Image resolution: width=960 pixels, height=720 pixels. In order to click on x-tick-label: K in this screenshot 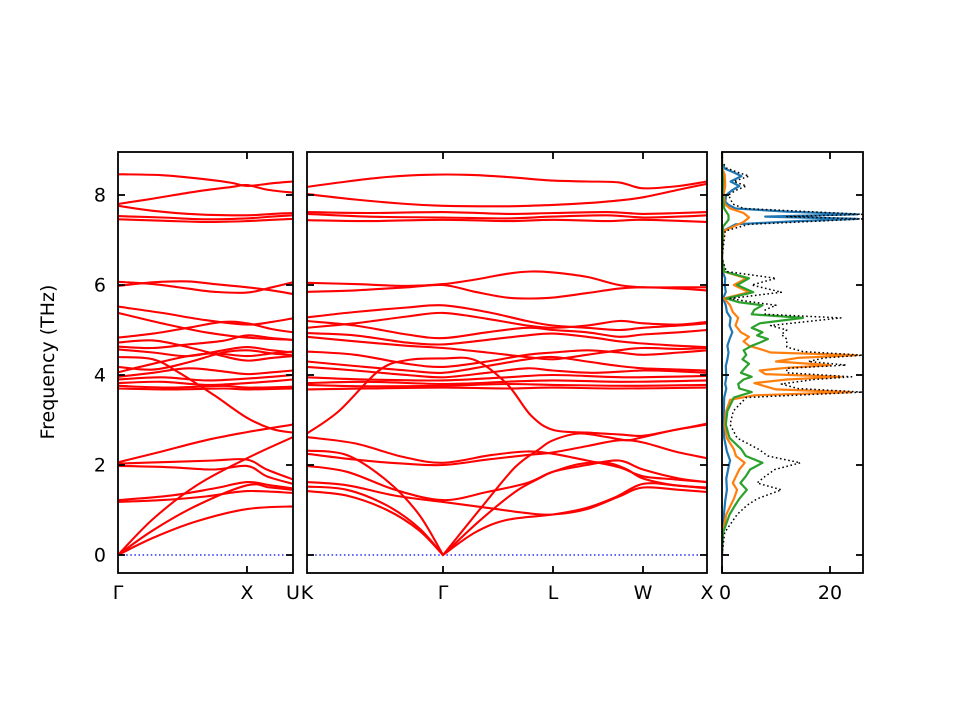, I will do `click(307, 593)`.